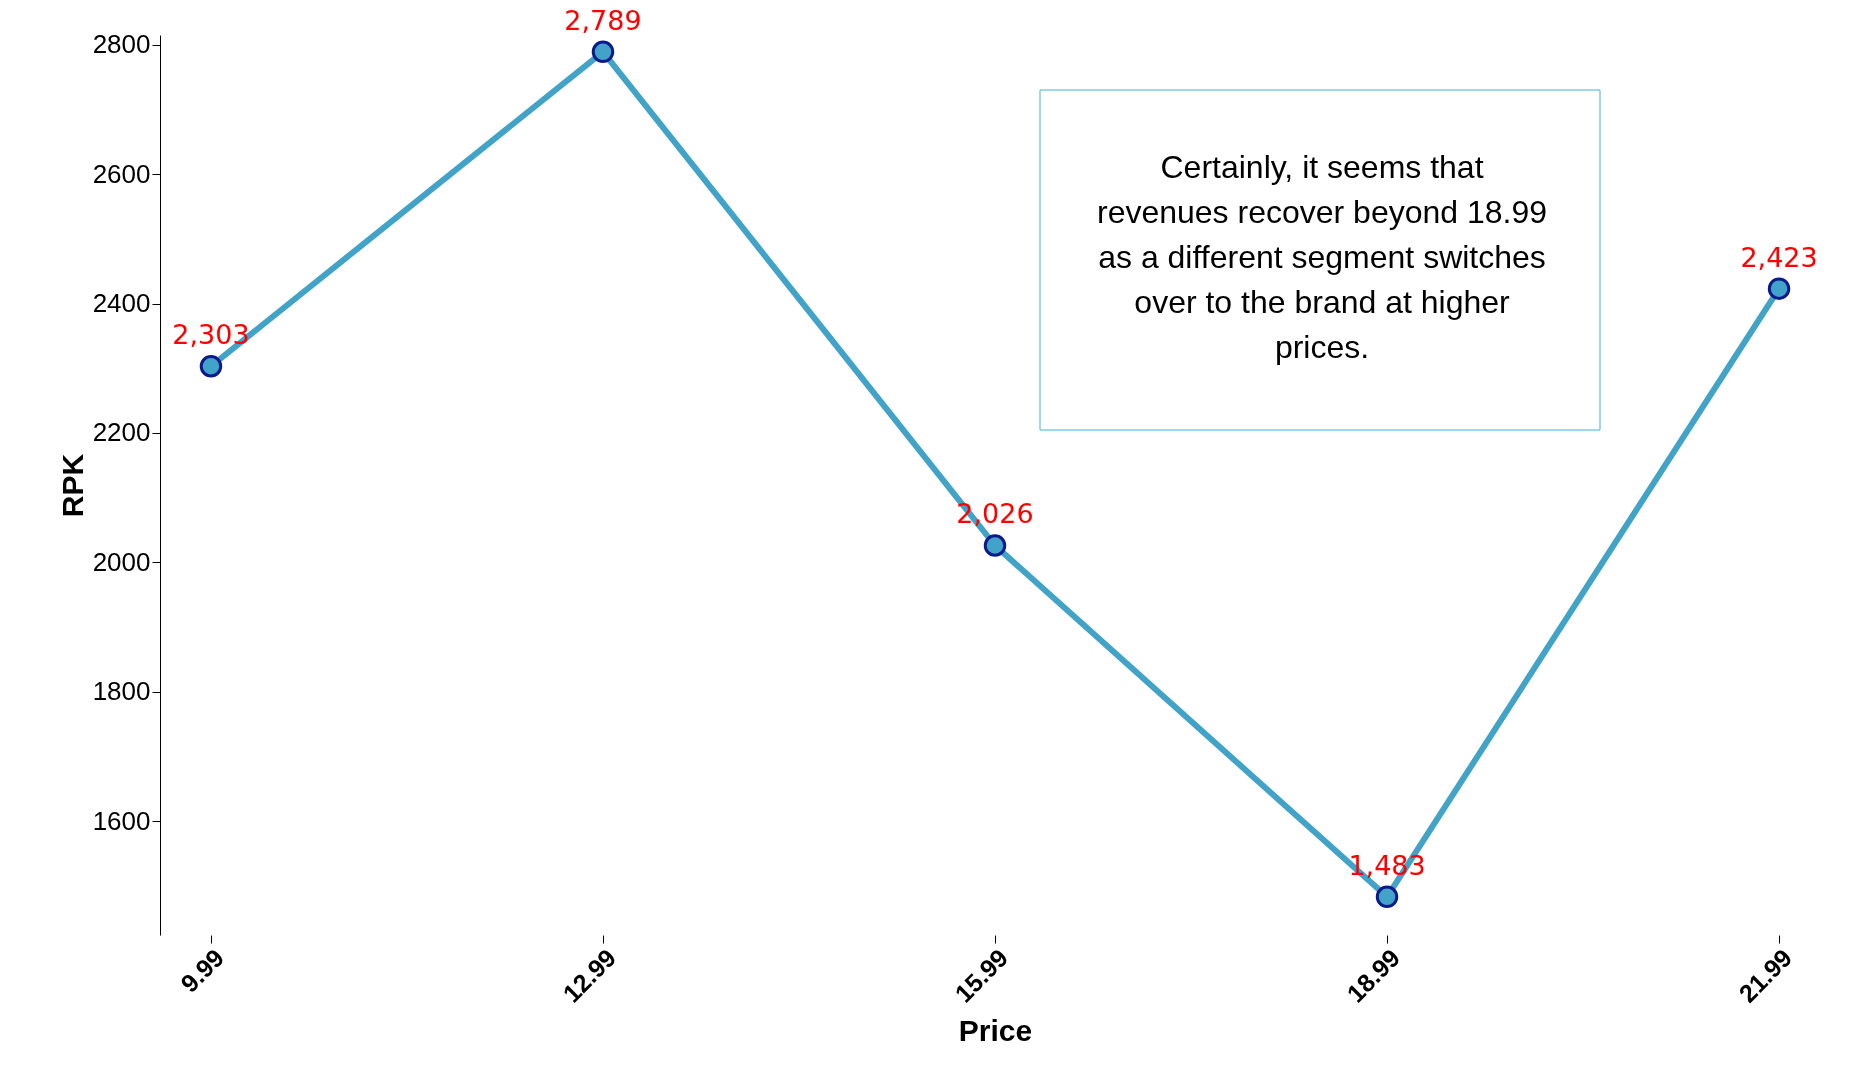 The height and width of the screenshot is (1078, 1862). I want to click on y-axis-title: RPK, so click(72, 485).